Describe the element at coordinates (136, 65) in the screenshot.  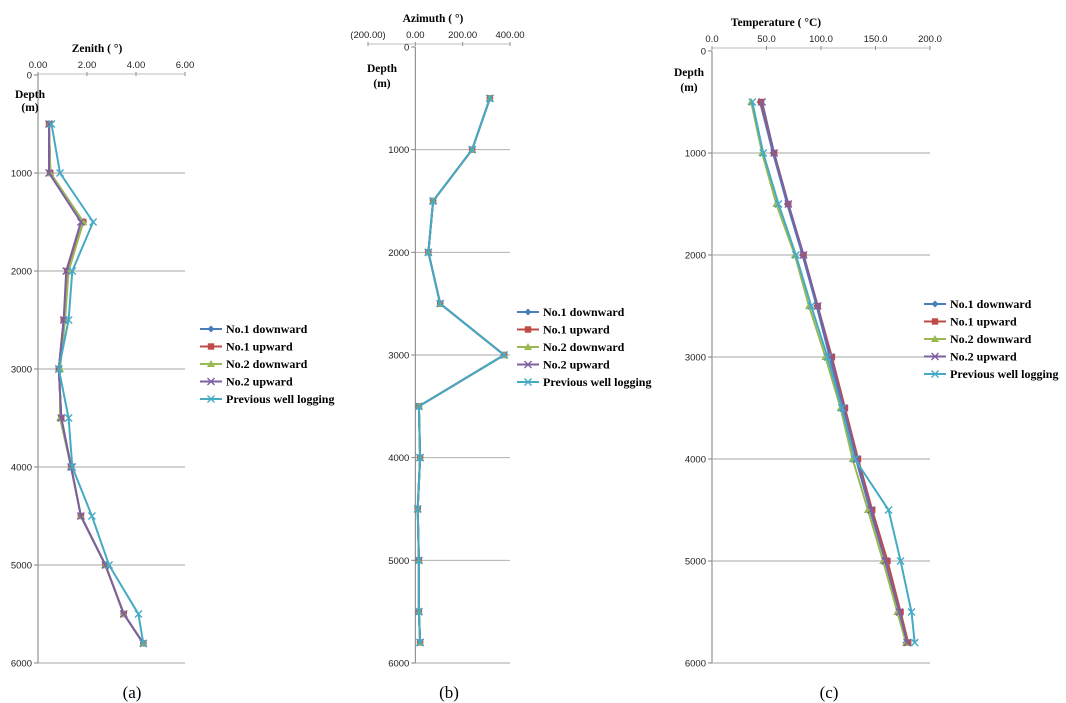
I see `x-tick-label: 4.00` at that location.